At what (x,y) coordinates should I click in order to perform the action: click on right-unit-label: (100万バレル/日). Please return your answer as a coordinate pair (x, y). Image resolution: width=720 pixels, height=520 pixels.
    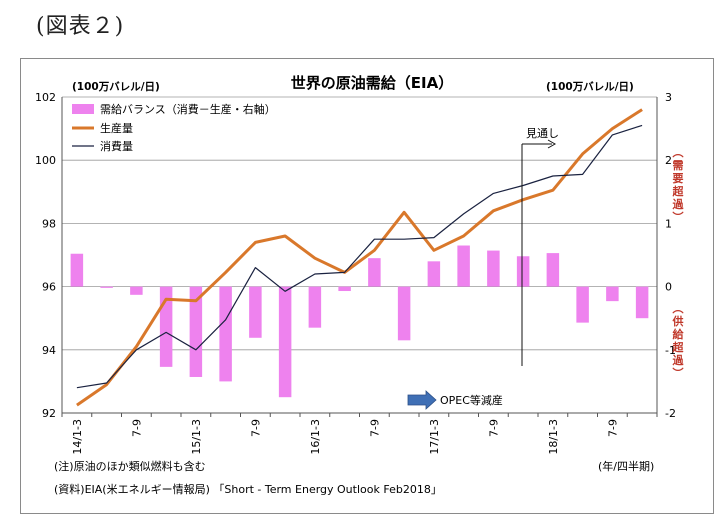
    Looking at the image, I should click on (590, 87).